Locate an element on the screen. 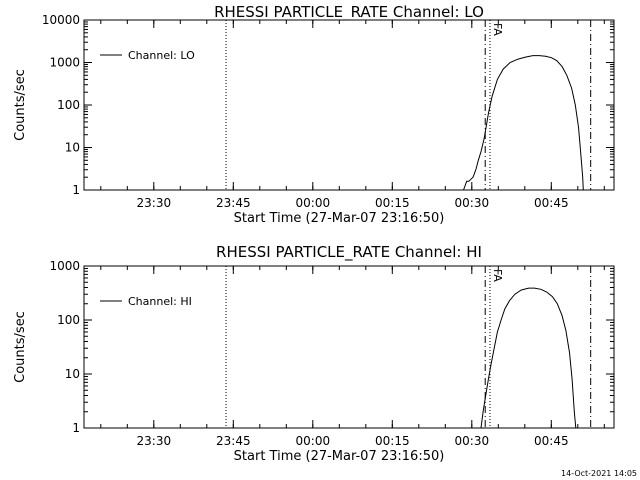  chart-title: RHESSI PARTICLE_RATE Channel: HI is located at coordinates (349, 252).